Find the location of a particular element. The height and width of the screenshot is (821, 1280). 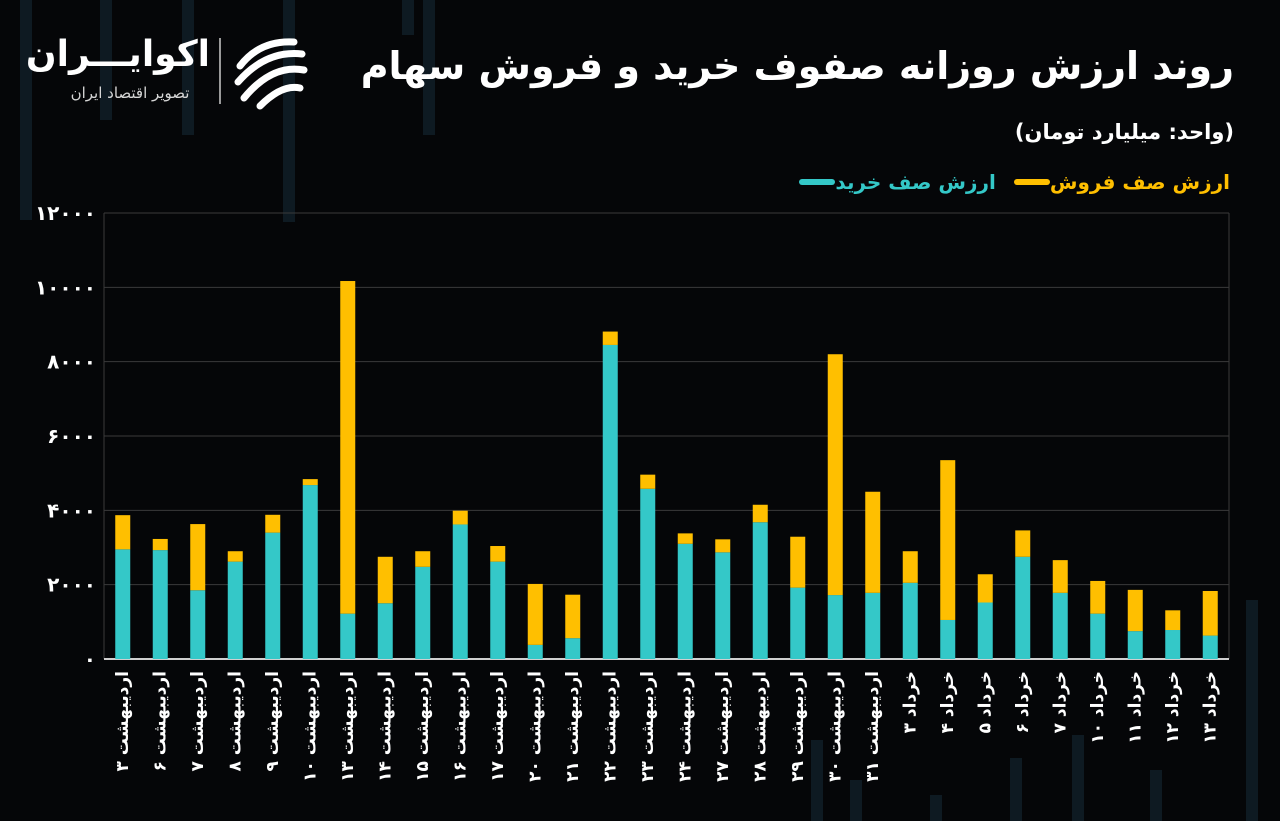

y-tick-label: ۰ is located at coordinates (90, 659).